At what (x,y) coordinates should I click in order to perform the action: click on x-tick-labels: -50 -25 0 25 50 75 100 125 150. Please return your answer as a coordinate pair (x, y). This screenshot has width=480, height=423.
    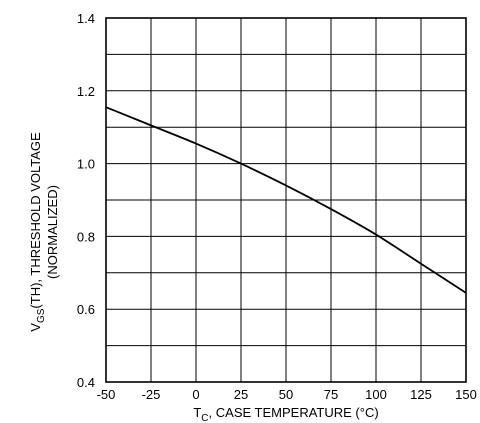
    Looking at the image, I should click on (287, 394).